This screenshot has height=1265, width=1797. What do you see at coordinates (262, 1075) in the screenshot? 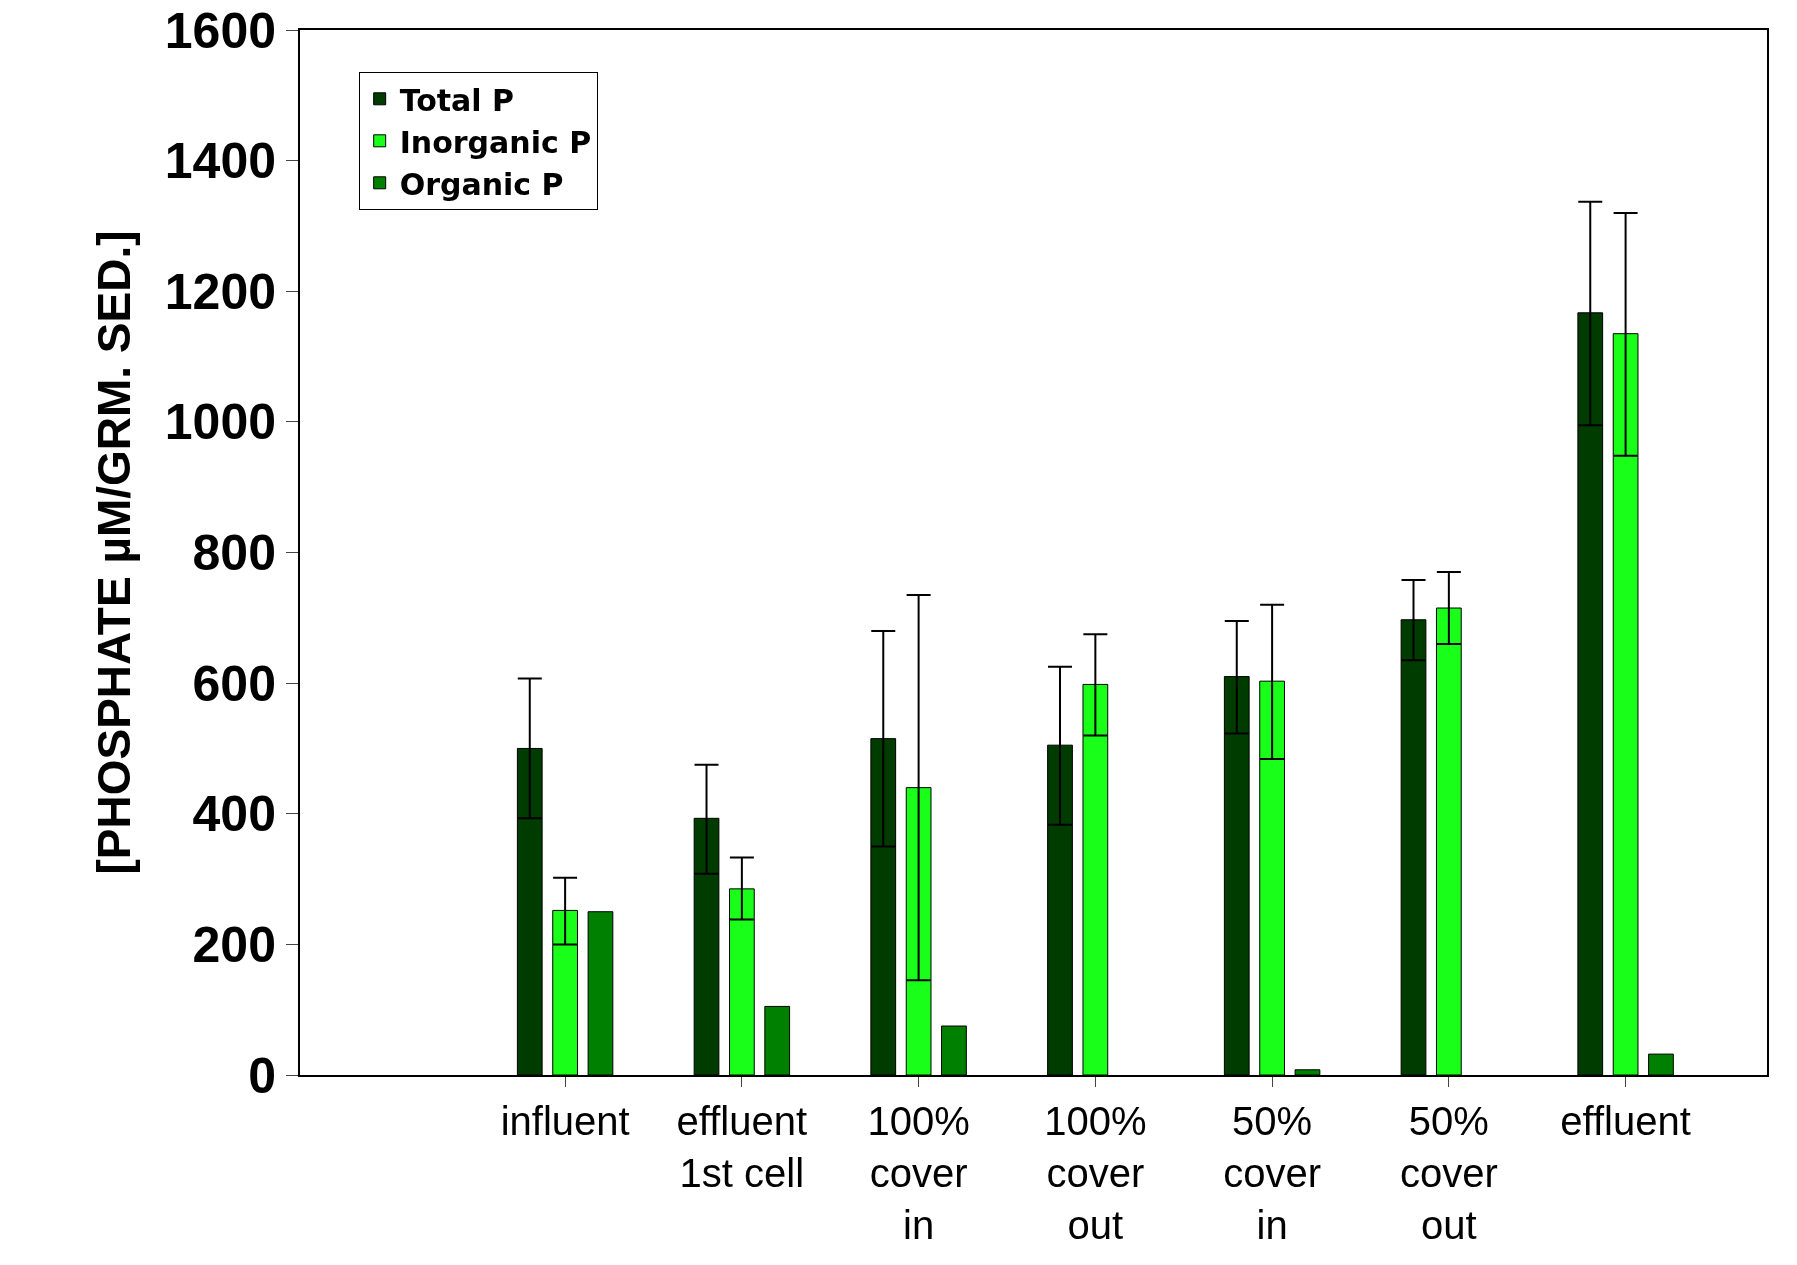
I see `y-tick-label: 0` at bounding box center [262, 1075].